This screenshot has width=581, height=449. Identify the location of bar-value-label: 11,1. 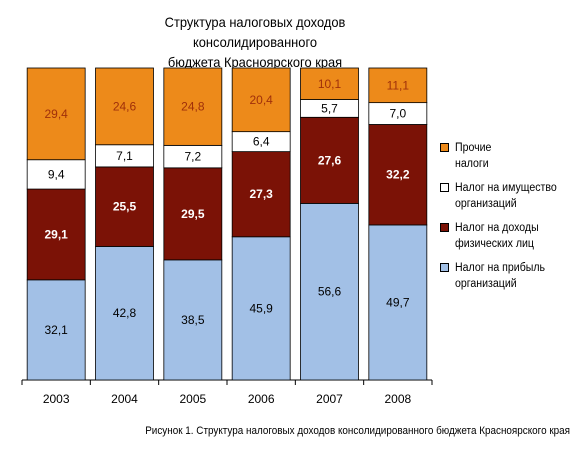
(398, 85).